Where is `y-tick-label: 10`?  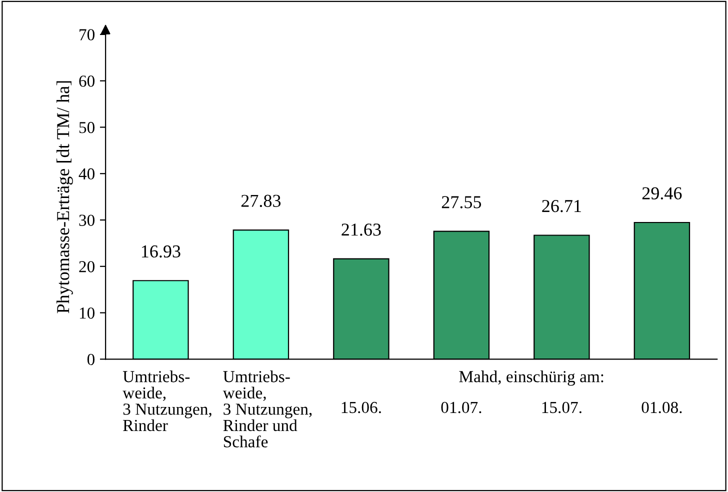
y-tick-label: 10 is located at coordinates (87, 313).